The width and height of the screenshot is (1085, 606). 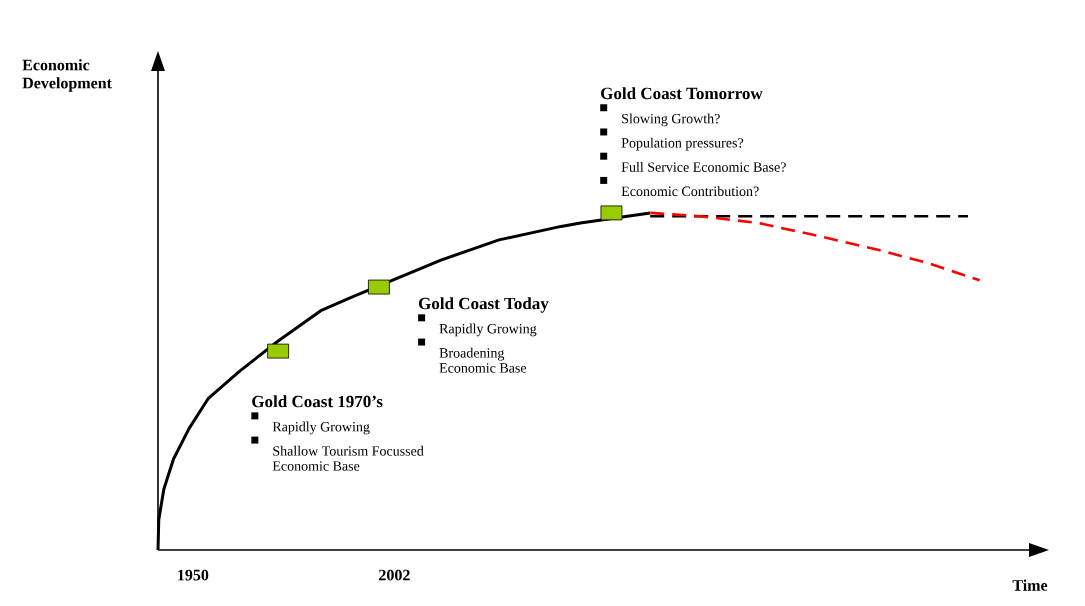 I want to click on annotation: Gold Coast 1970’s, so click(x=317, y=401).